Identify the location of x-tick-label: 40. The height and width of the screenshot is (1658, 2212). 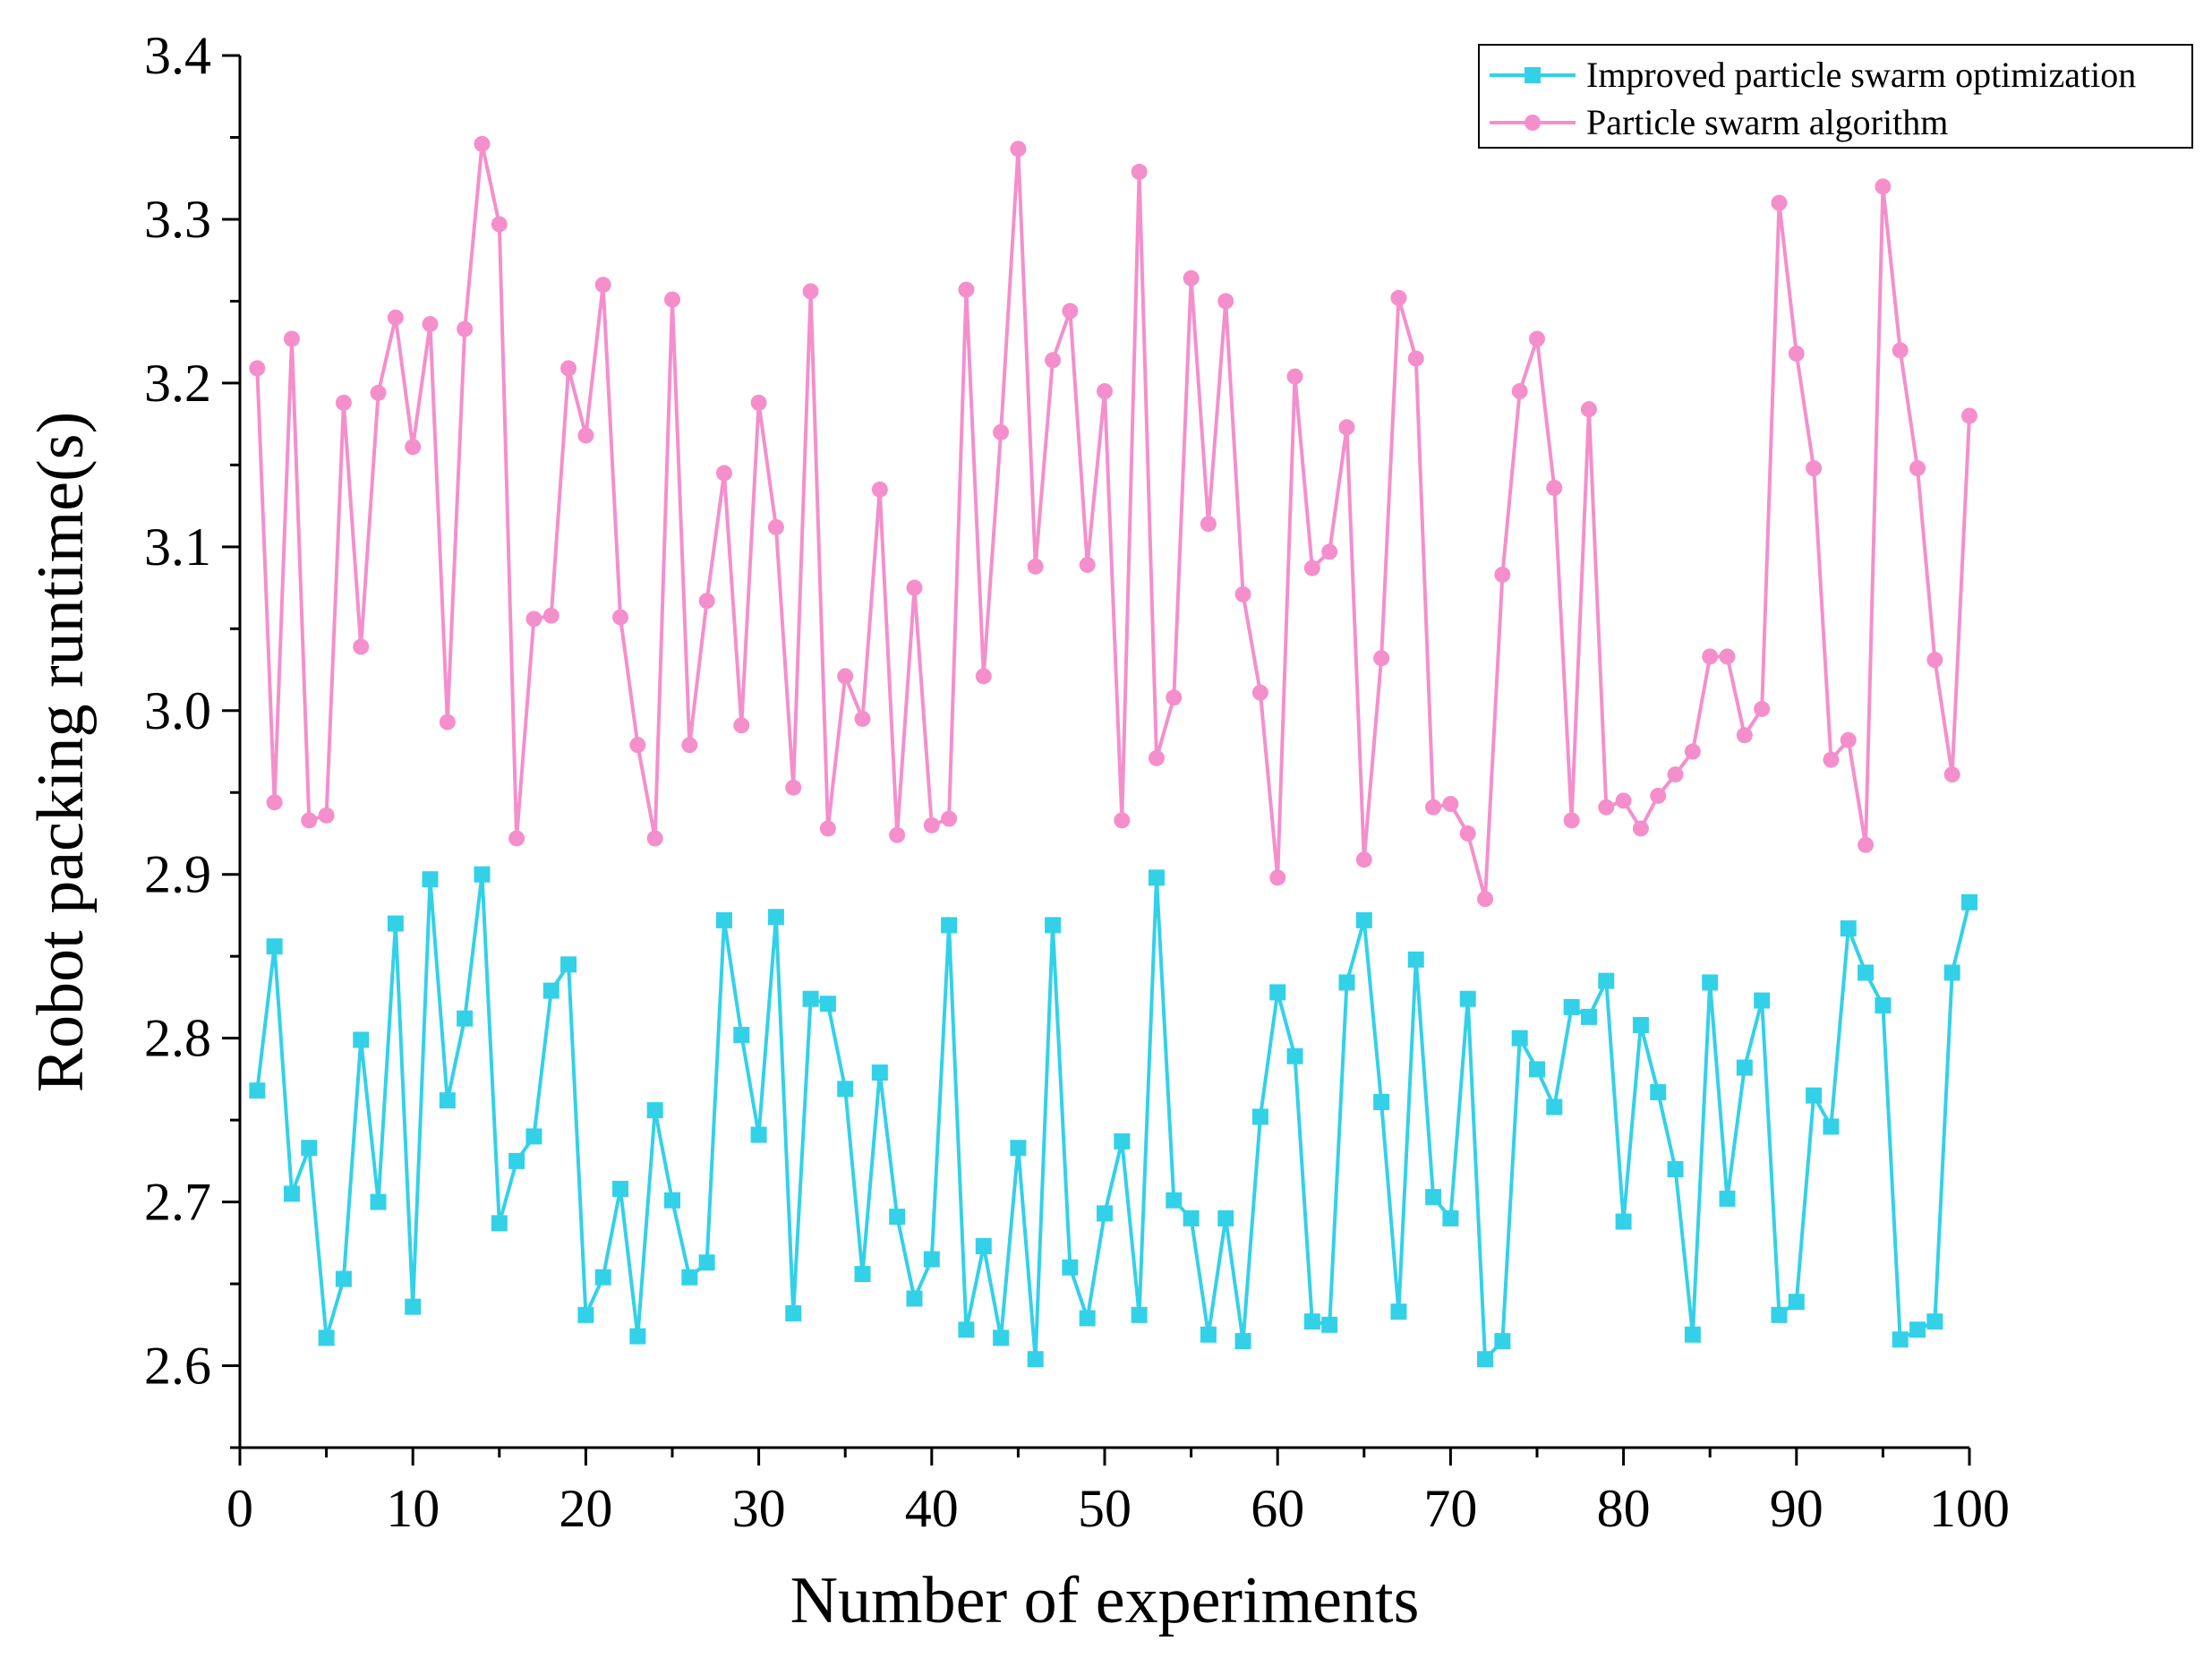
(932, 1508).